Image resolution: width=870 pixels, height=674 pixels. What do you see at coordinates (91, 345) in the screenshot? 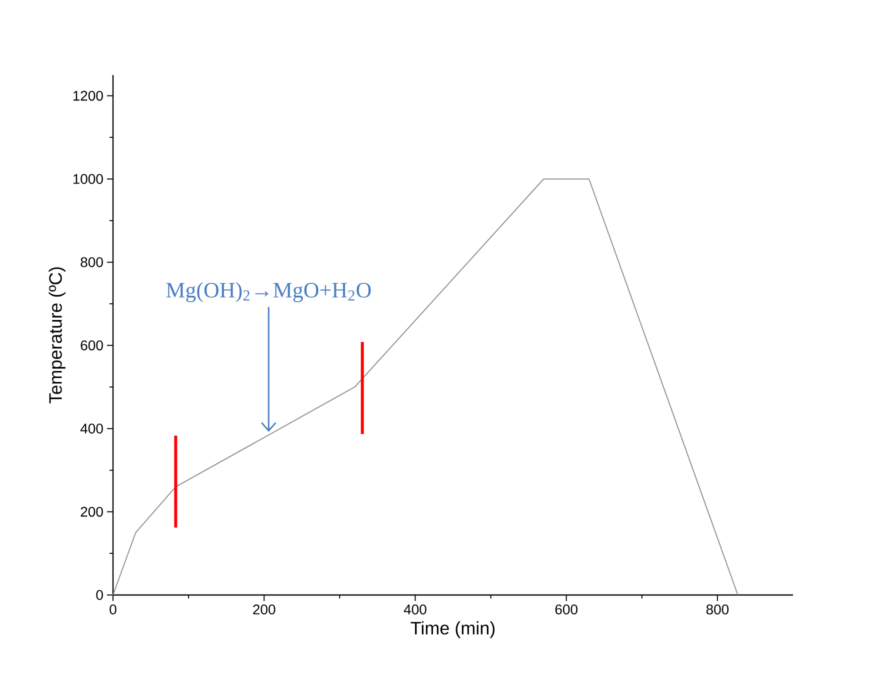
I see `y-tick-label: 600` at bounding box center [91, 345].